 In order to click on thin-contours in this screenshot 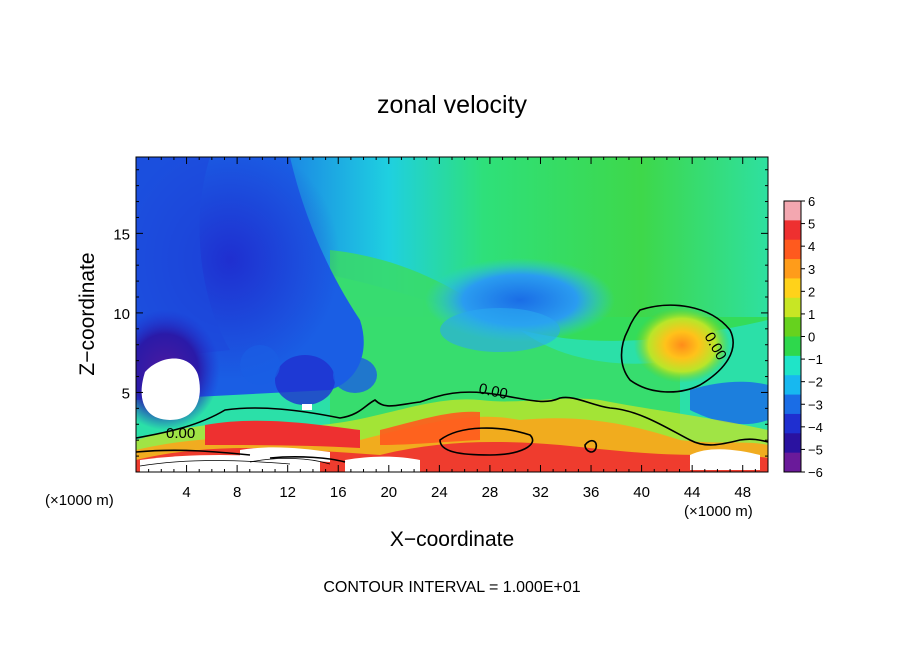, I will do `click(235, 462)`.